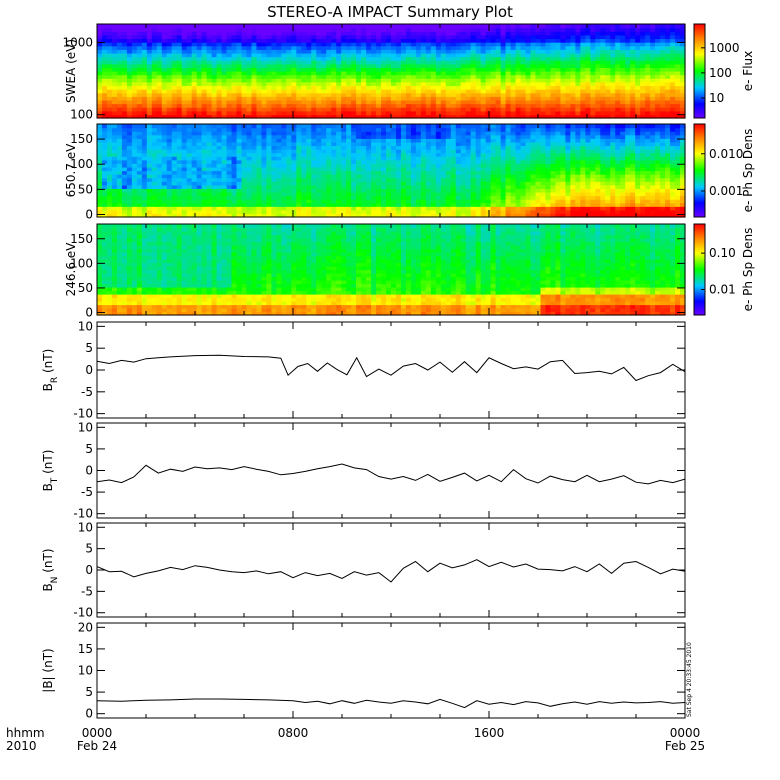  What do you see at coordinates (50, 569) in the screenshot?
I see `y-axis-label: BN (nT)` at bounding box center [50, 569].